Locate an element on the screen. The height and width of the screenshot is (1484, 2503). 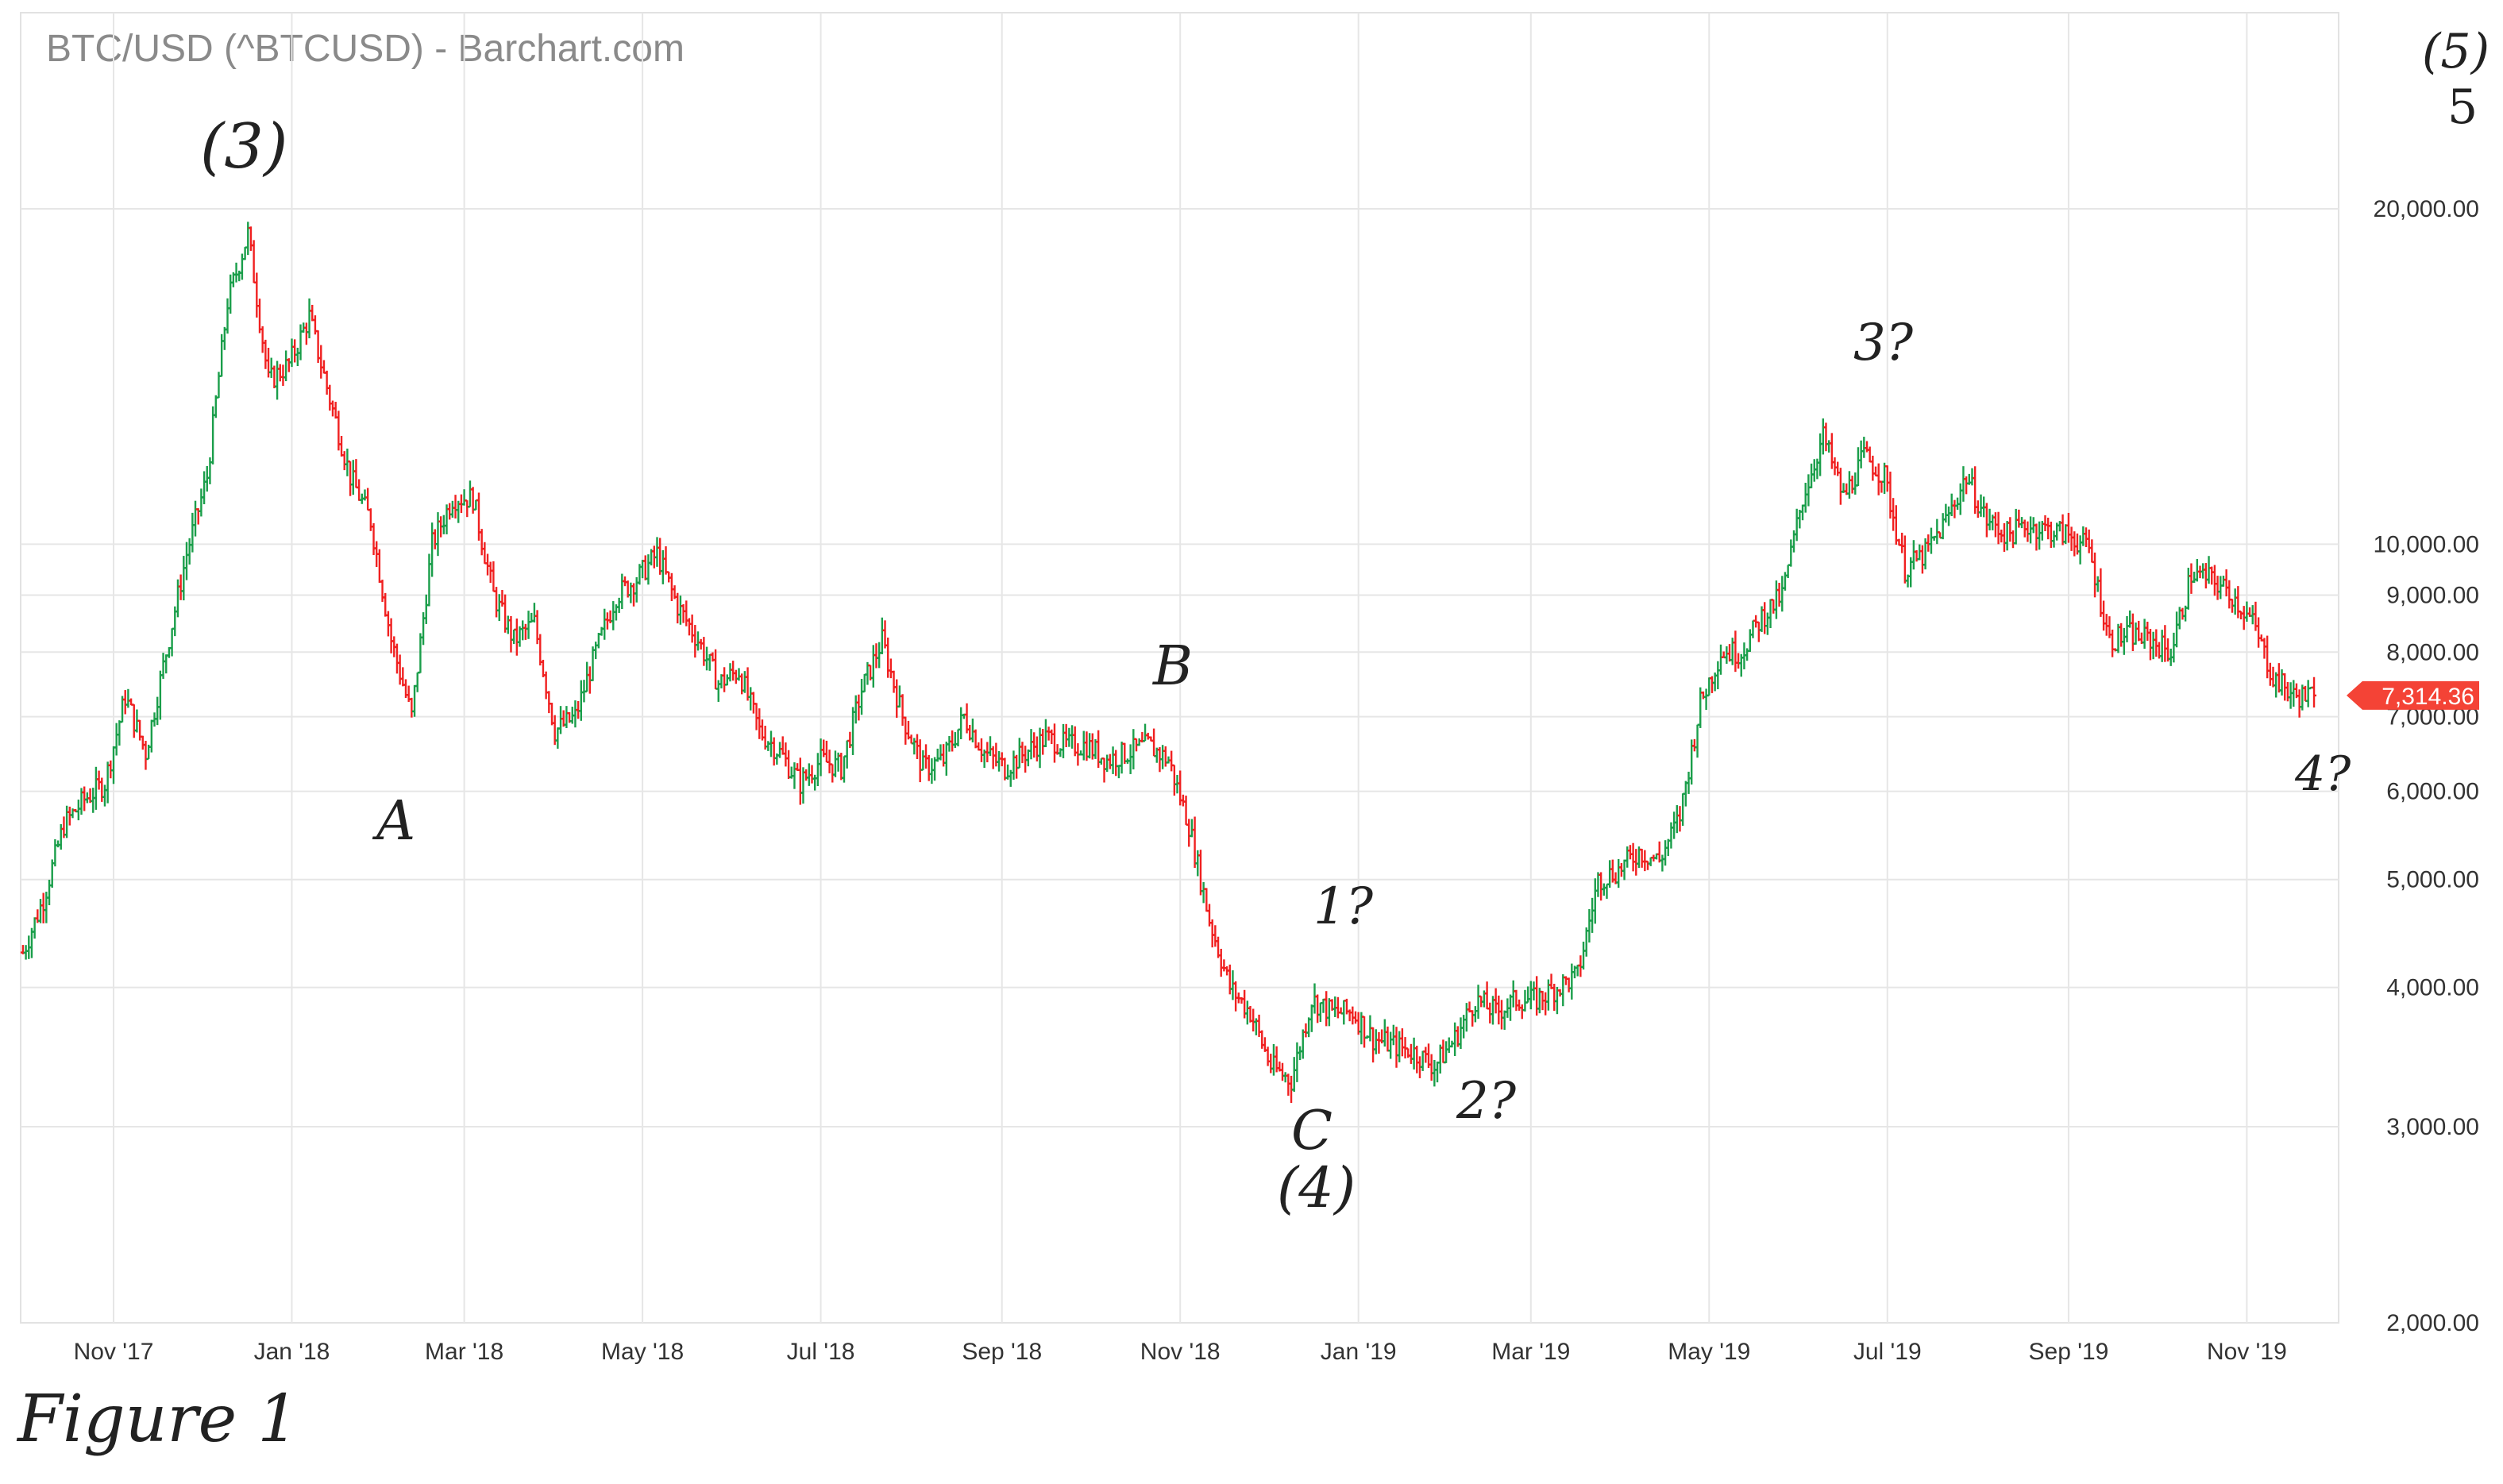
x-tick-label: Mar '19 is located at coordinates (1530, 1352).